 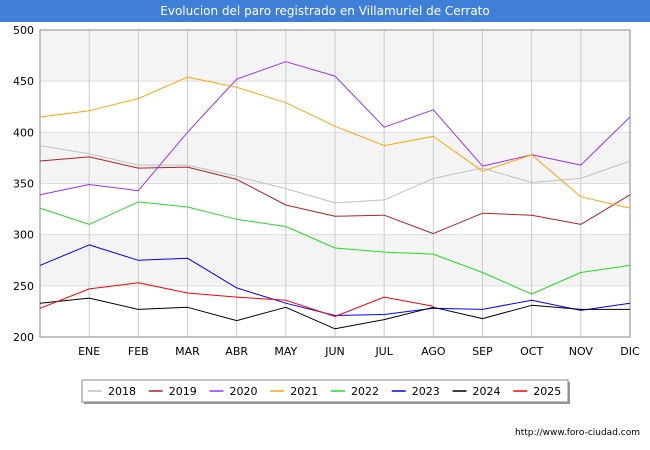 What do you see at coordinates (23, 235) in the screenshot?
I see `y-tick-label: 300` at bounding box center [23, 235].